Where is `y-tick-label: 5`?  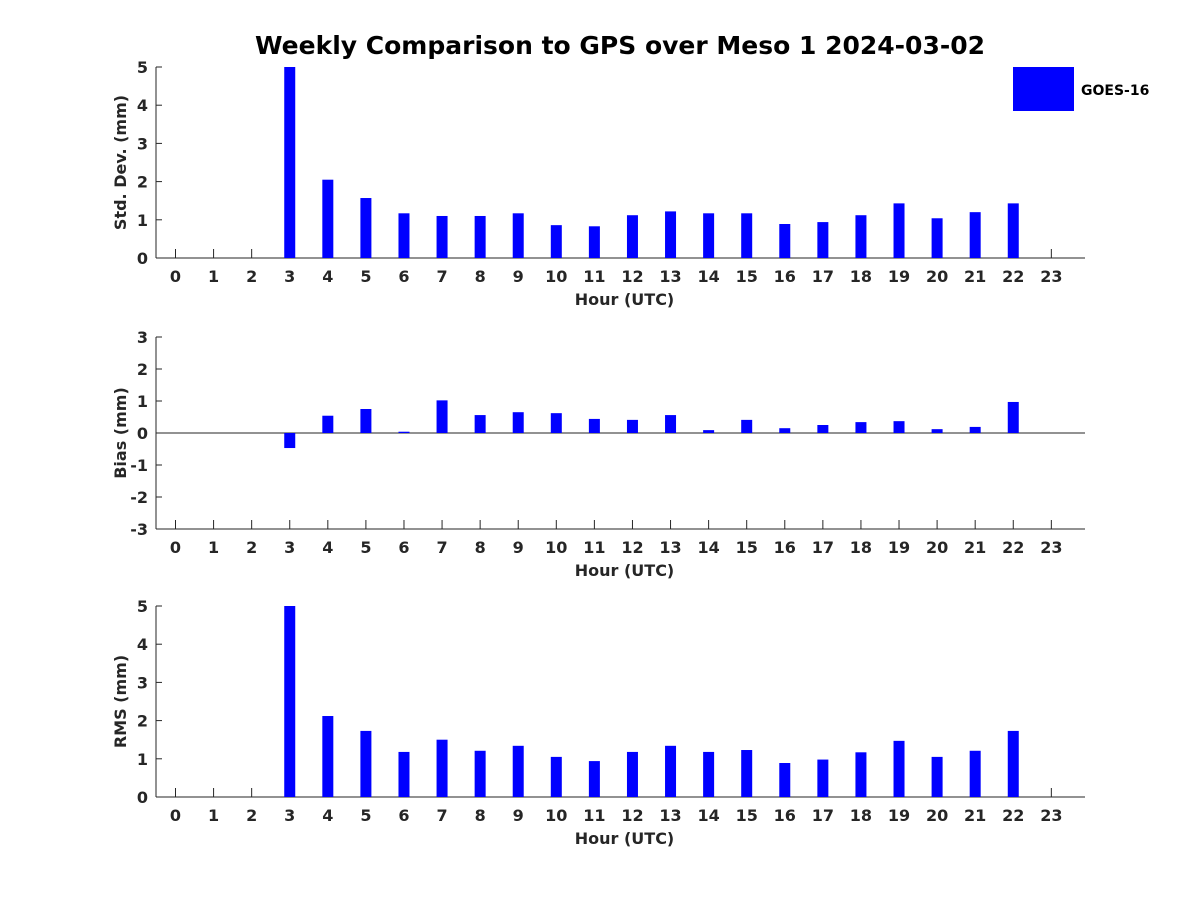 y-tick-label: 5 is located at coordinates (142, 606).